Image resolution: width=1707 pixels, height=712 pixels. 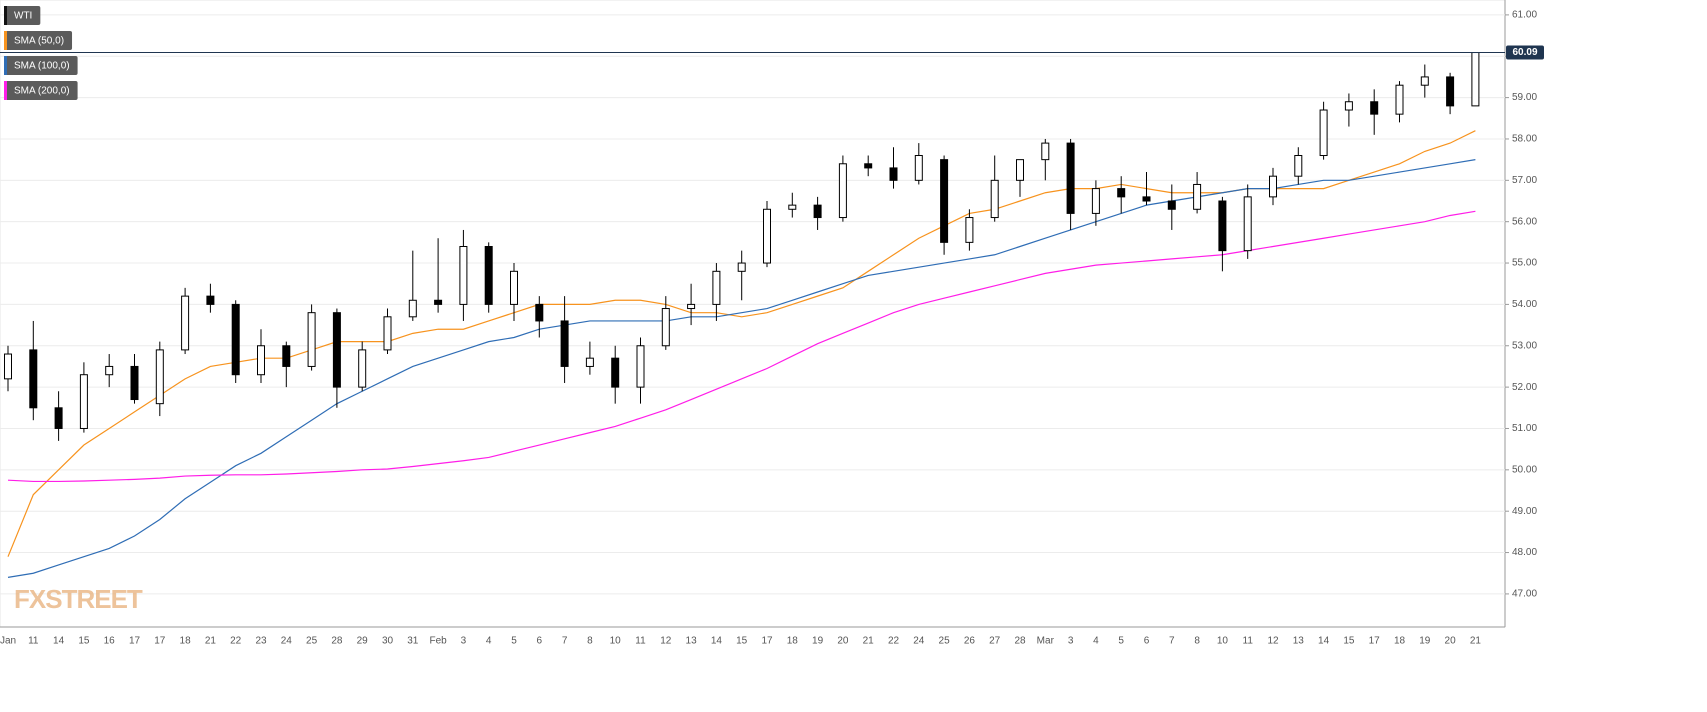 I want to click on x-tick-label: 24, so click(x=919, y=641).